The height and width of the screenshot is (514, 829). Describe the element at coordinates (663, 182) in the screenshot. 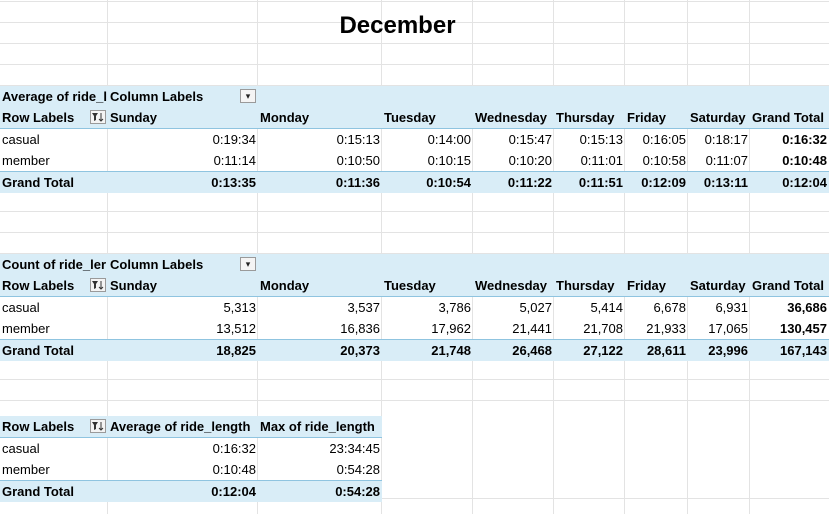

I see `grand-total-cell: 0:12:09` at that location.